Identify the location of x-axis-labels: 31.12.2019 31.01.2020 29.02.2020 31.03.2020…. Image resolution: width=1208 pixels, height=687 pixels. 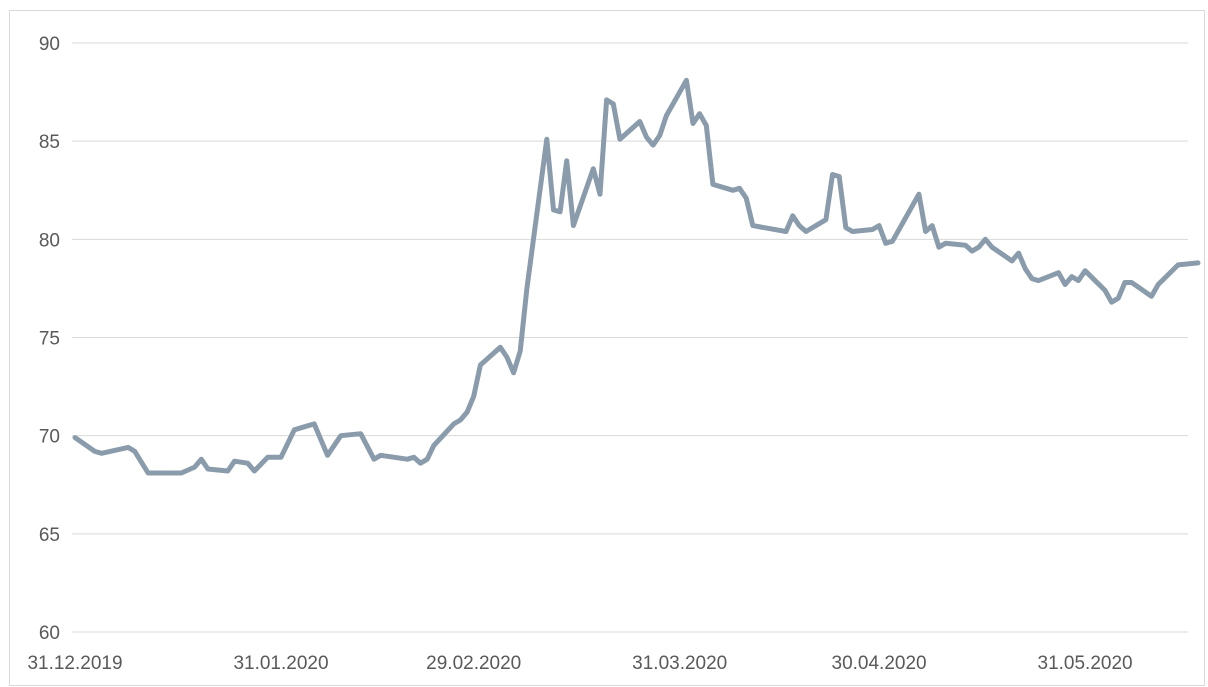
(579, 663).